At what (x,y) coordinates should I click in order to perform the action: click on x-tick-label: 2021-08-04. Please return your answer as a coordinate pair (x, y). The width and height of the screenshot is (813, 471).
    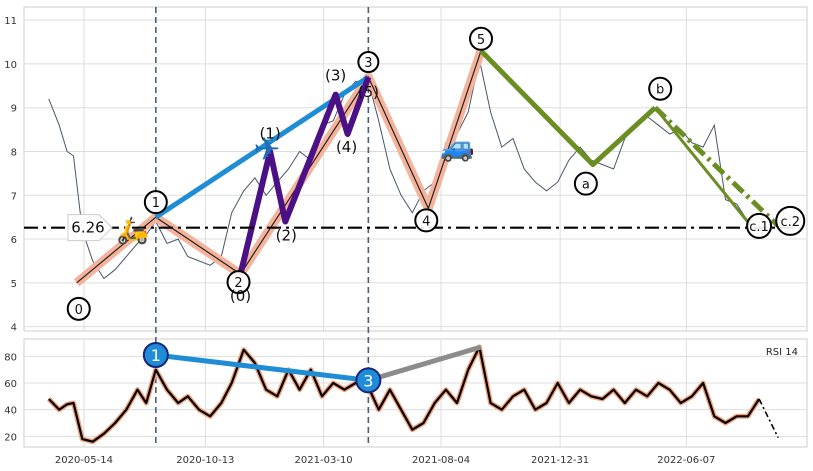
    Looking at the image, I should click on (441, 460).